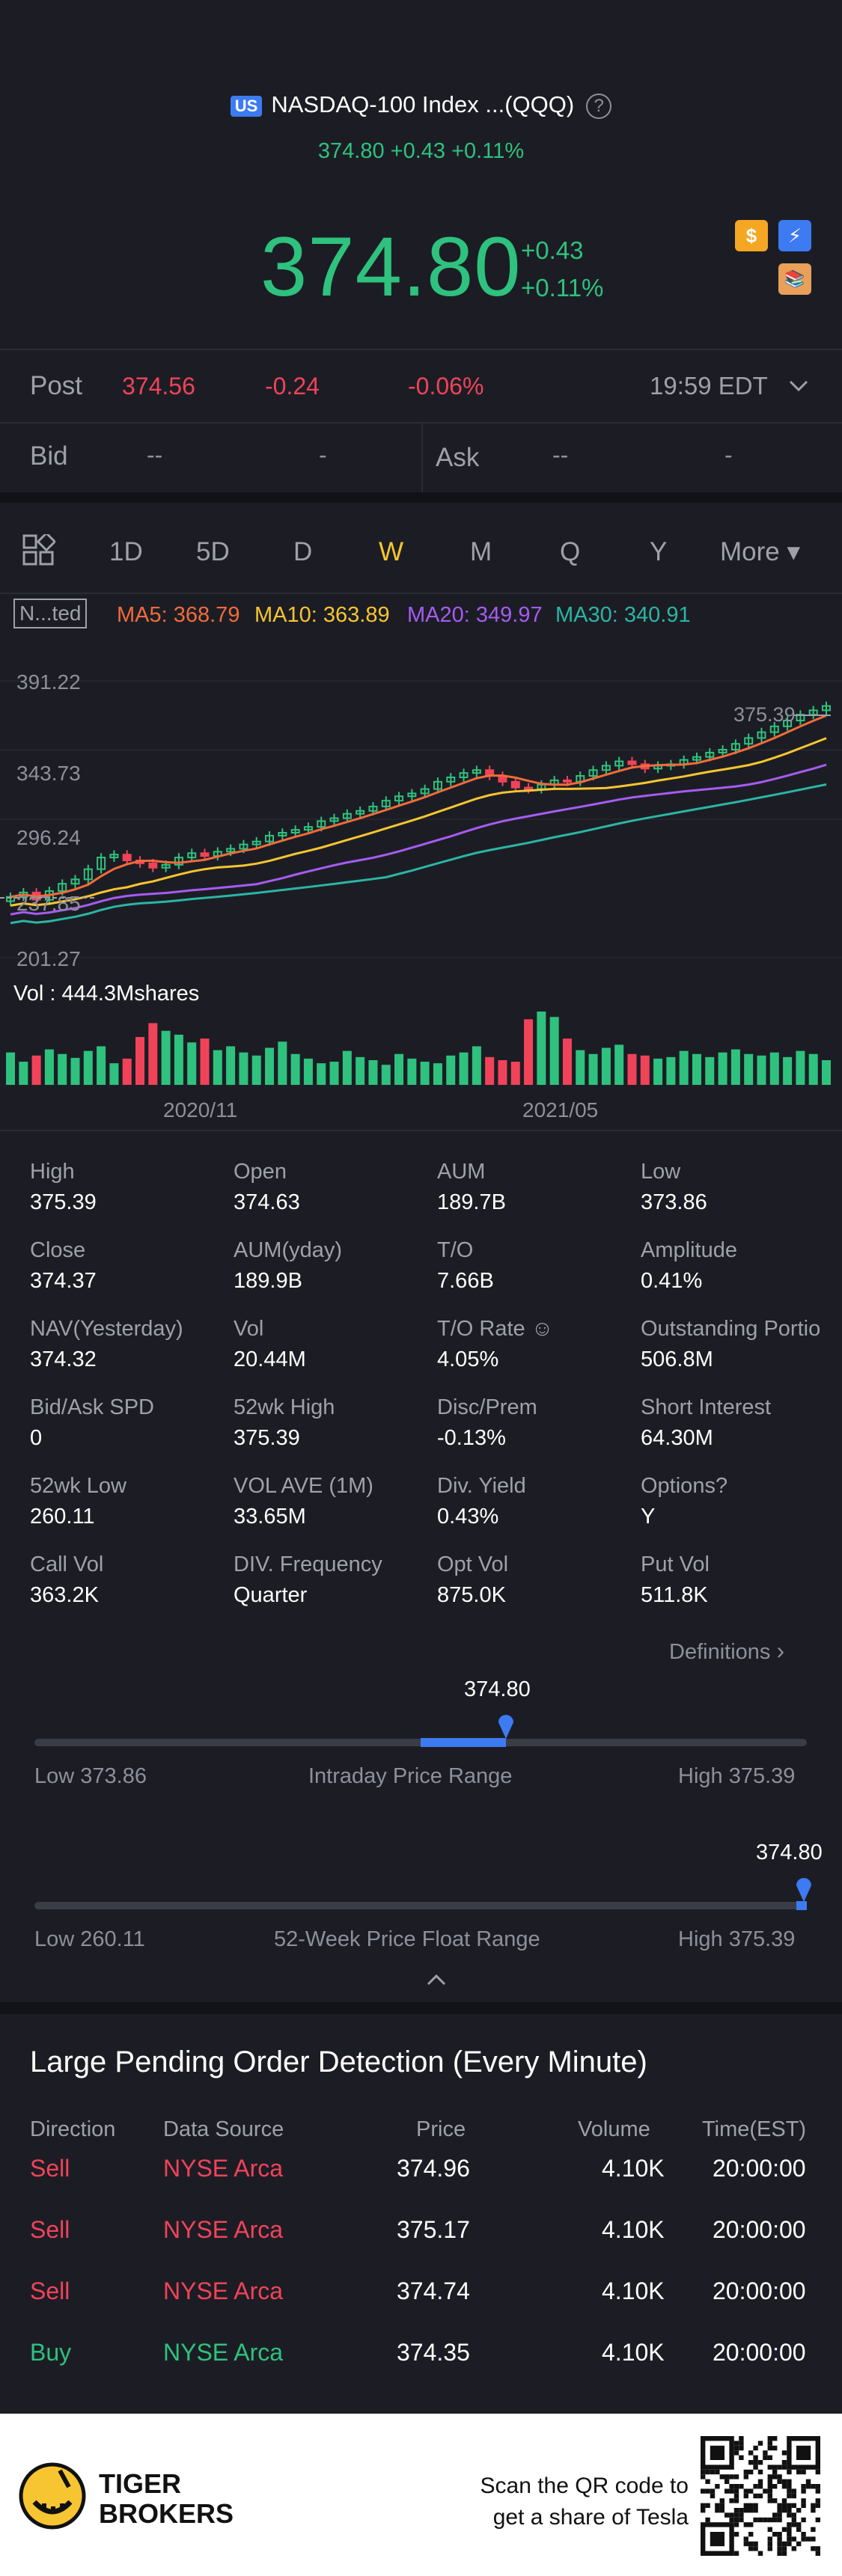 Image resolution: width=842 pixels, height=2576 pixels. What do you see at coordinates (351, 151) in the screenshot?
I see `sub-price: 374.80` at bounding box center [351, 151].